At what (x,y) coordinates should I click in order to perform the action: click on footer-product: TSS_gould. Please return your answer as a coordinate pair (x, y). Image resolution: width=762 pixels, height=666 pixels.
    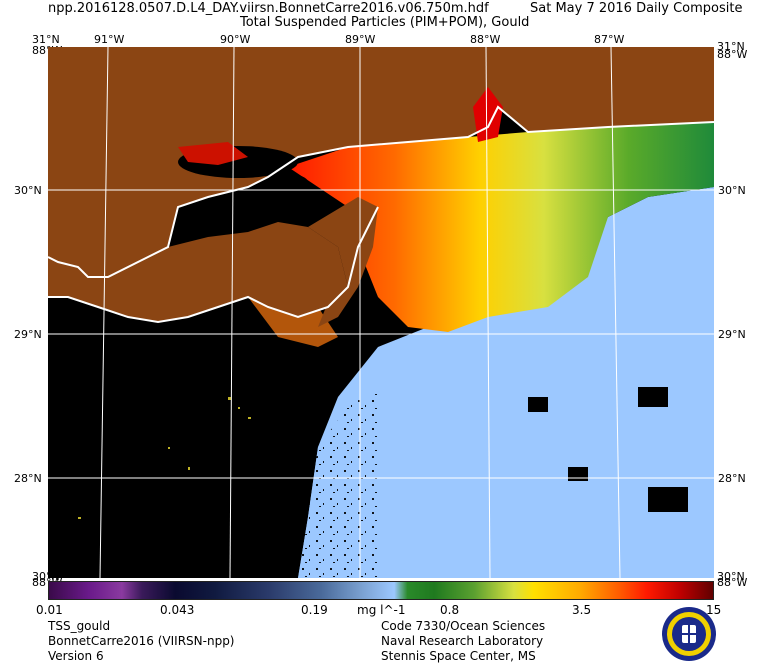
    Looking at the image, I should click on (79, 626).